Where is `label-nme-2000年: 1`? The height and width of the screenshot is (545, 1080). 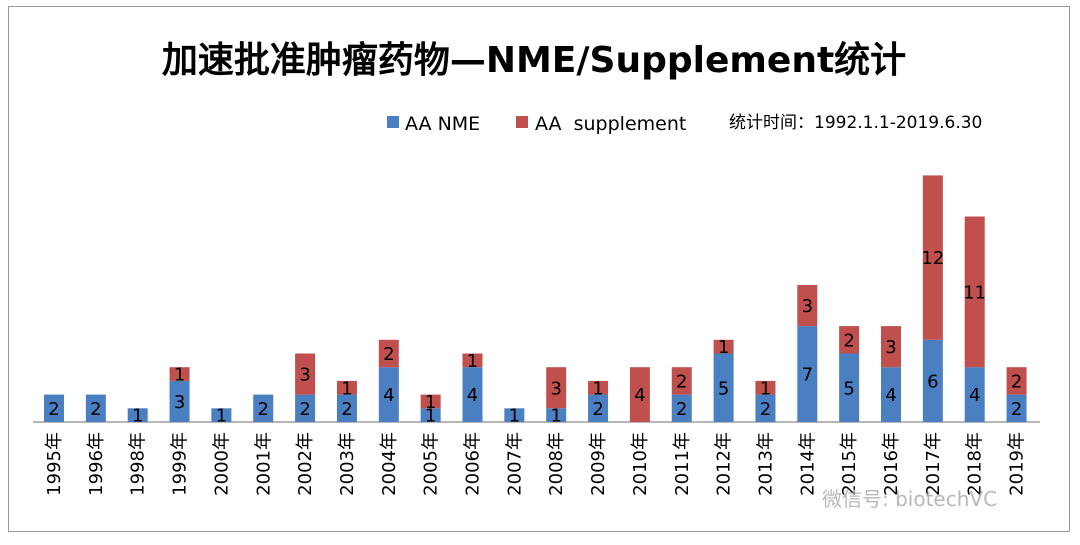 label-nme-2000年: 1 is located at coordinates (221, 416).